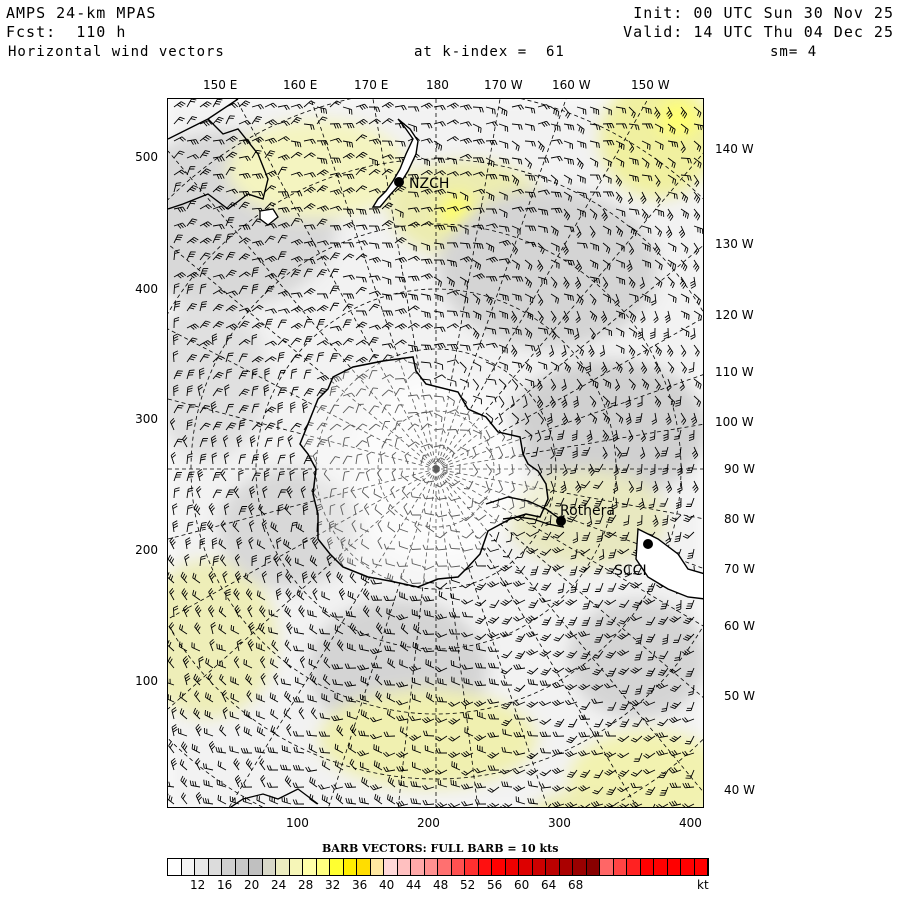 Image resolution: width=900 pixels, height=900 pixels. I want to click on lon-label-80w: 80 W, so click(739, 519).